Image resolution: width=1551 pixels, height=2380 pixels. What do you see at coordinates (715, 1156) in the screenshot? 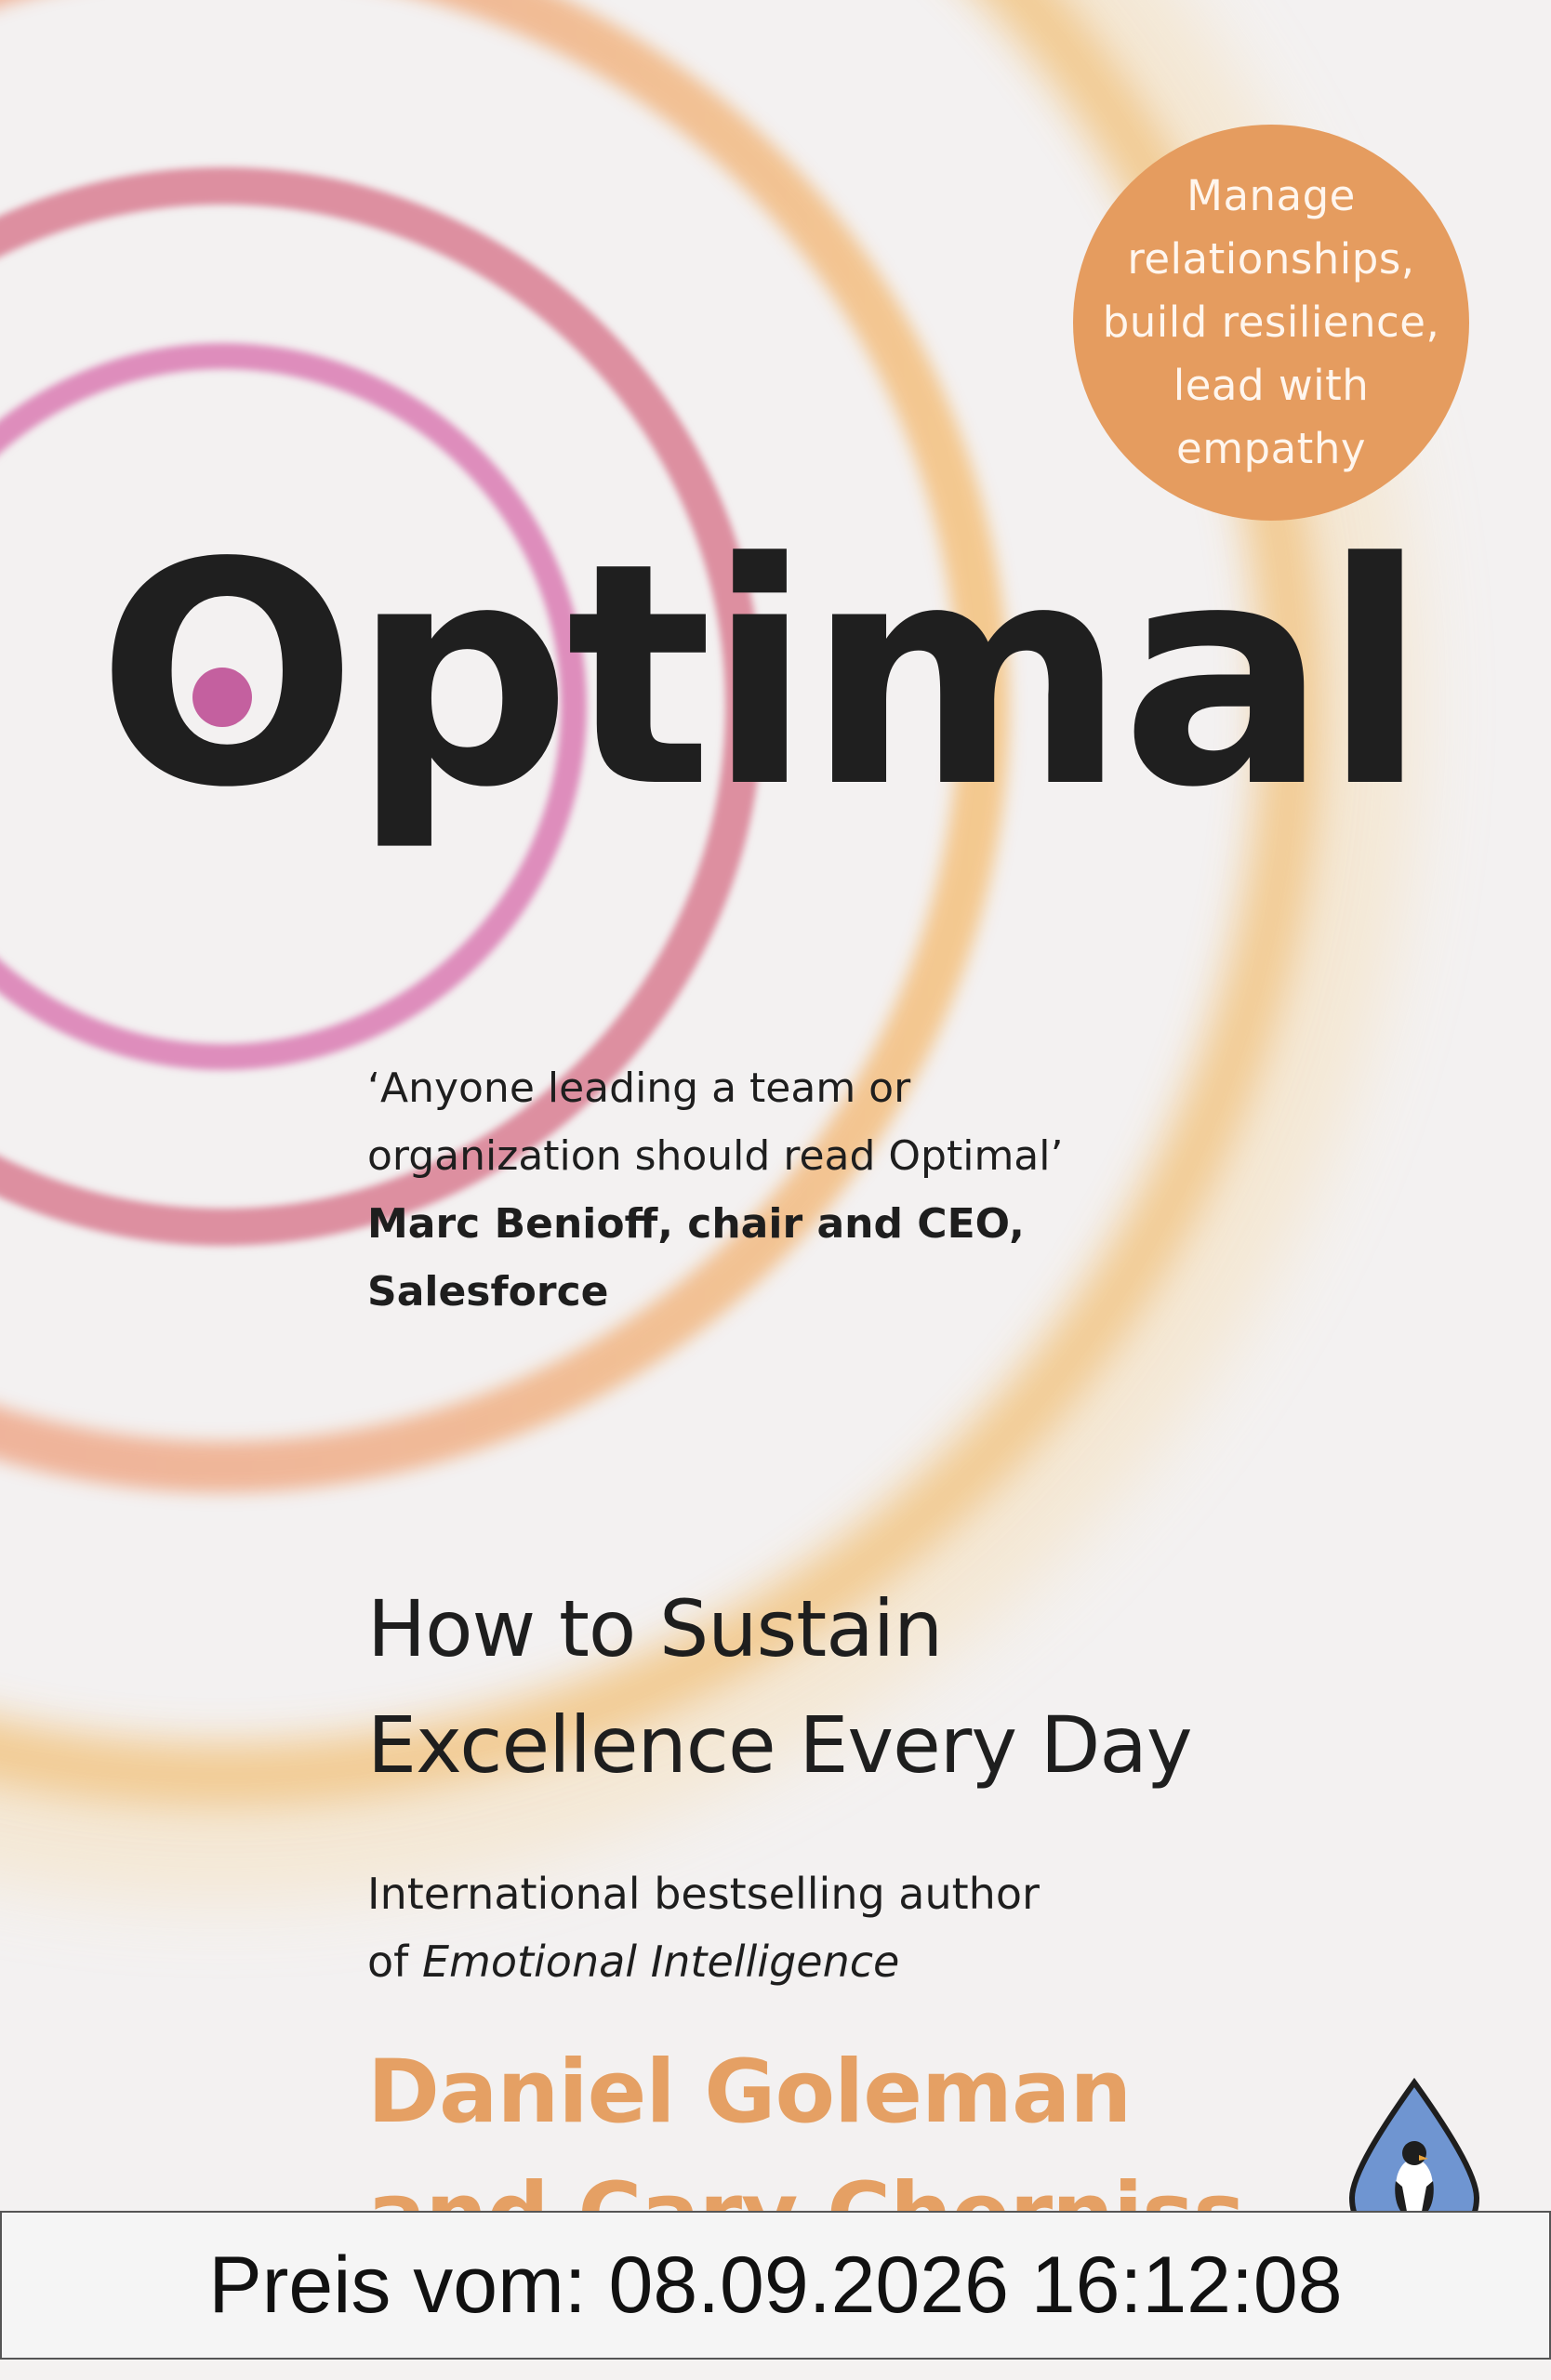
I see `quote-line: organization should read Optimal’` at bounding box center [715, 1156].